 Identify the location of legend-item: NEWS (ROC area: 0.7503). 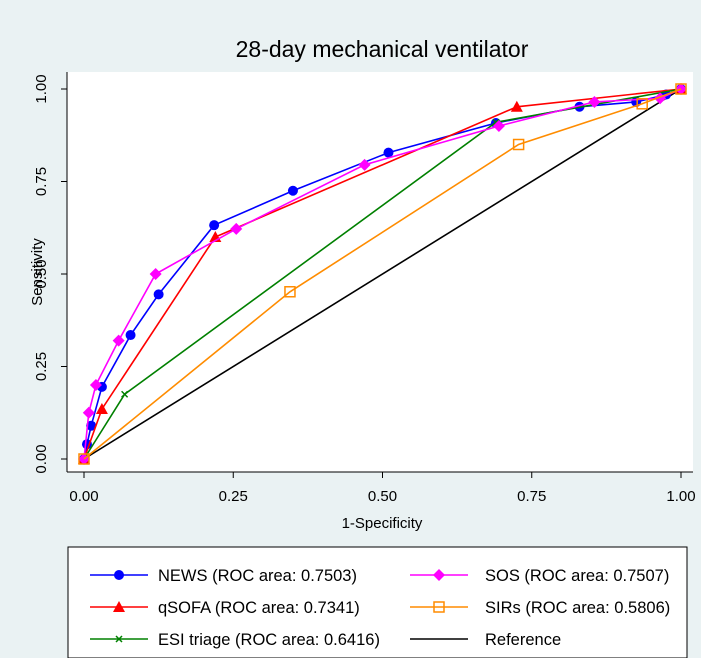
(223, 576).